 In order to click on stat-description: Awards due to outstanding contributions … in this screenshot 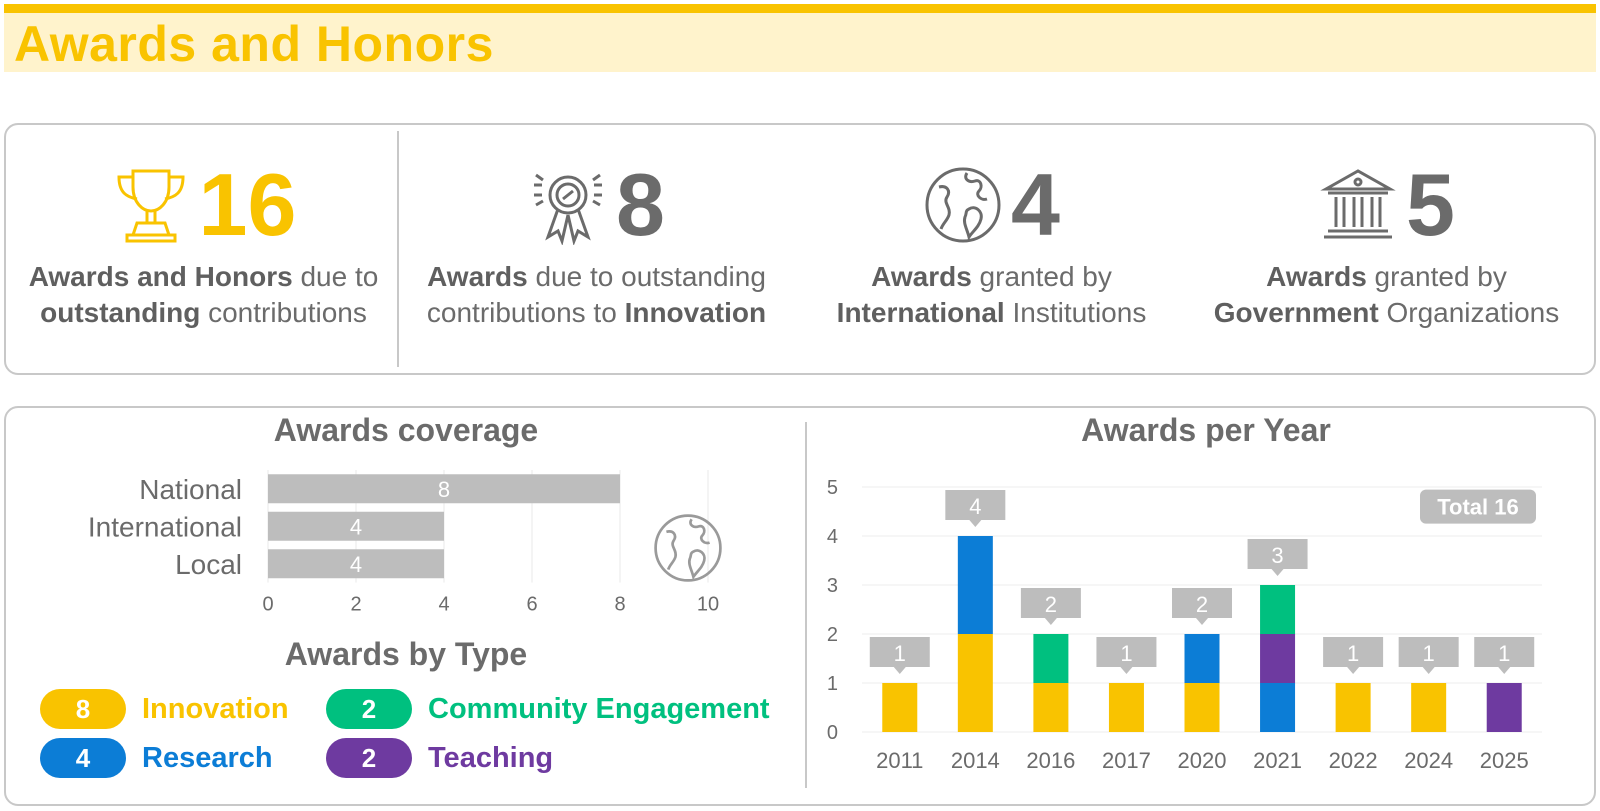, I will do `click(596, 294)`.